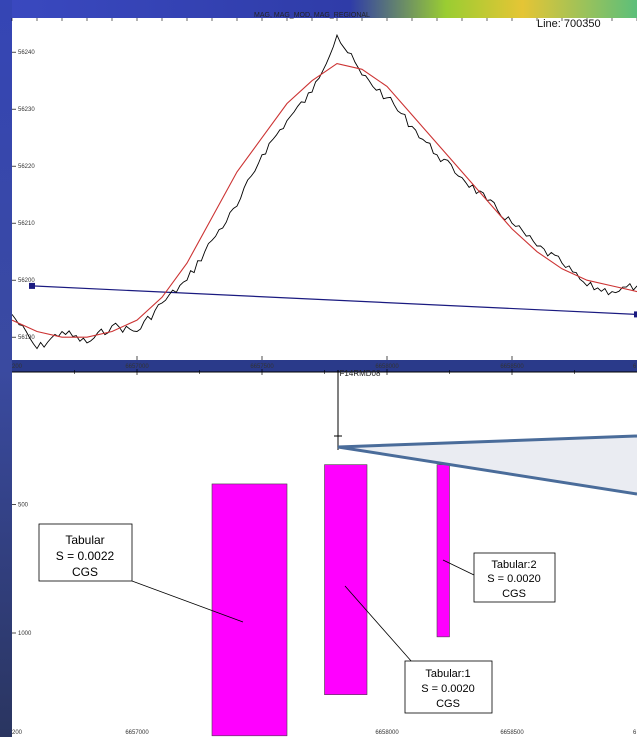 The width and height of the screenshot is (637, 737). Describe the element at coordinates (514, 594) in the screenshot. I see `tabular2-label-line3: CGS` at that location.